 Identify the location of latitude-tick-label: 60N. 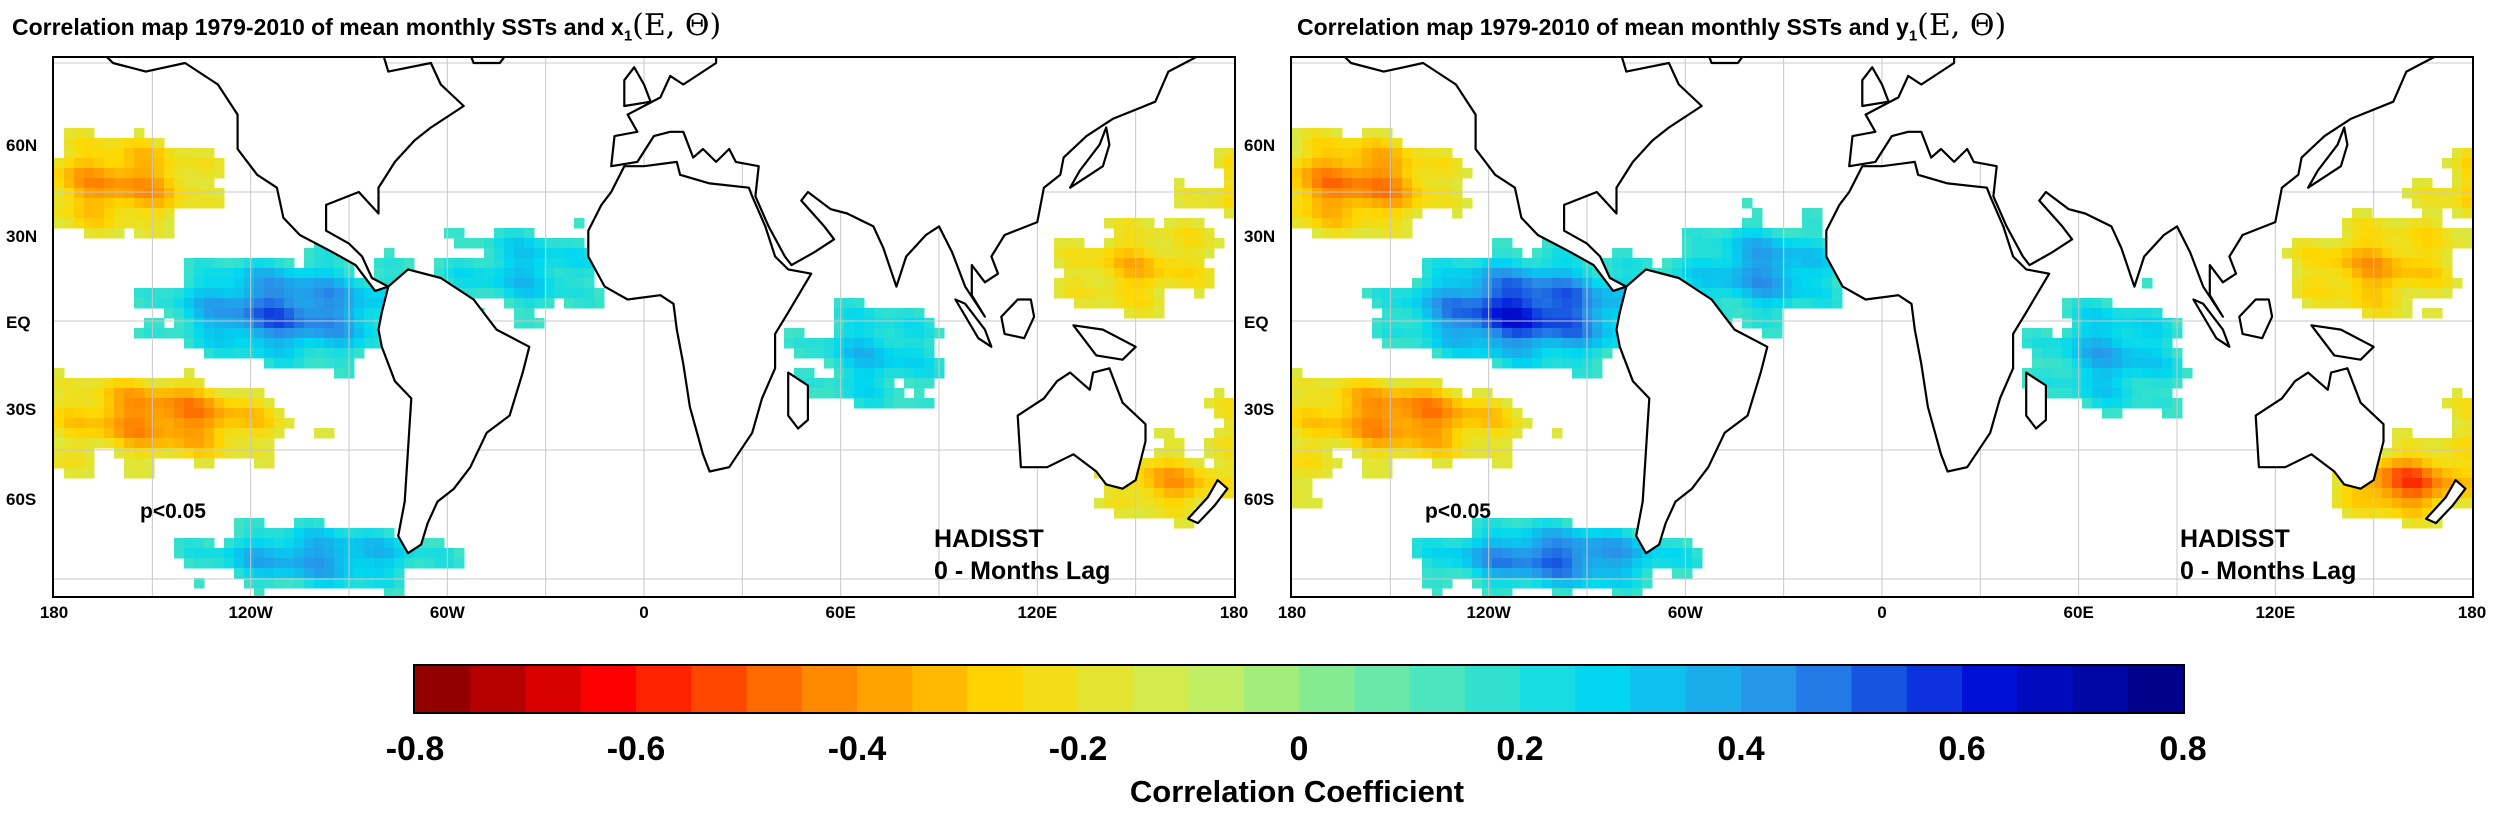
(1260, 145).